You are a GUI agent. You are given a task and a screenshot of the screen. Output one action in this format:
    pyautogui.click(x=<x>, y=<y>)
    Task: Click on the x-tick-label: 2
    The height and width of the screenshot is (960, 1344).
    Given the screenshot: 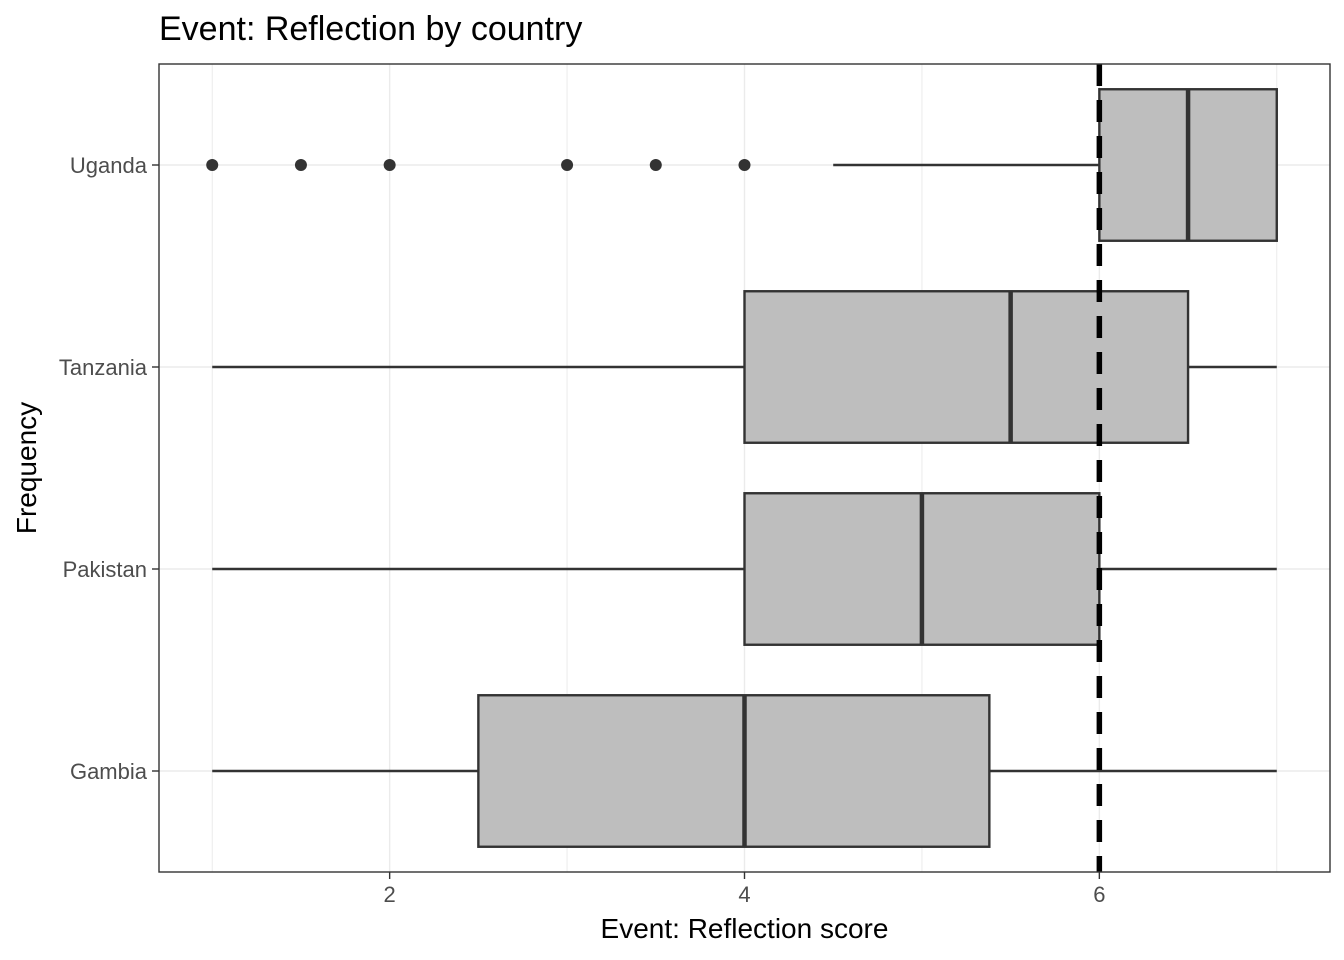 What is the action you would take?
    pyautogui.click(x=390, y=894)
    